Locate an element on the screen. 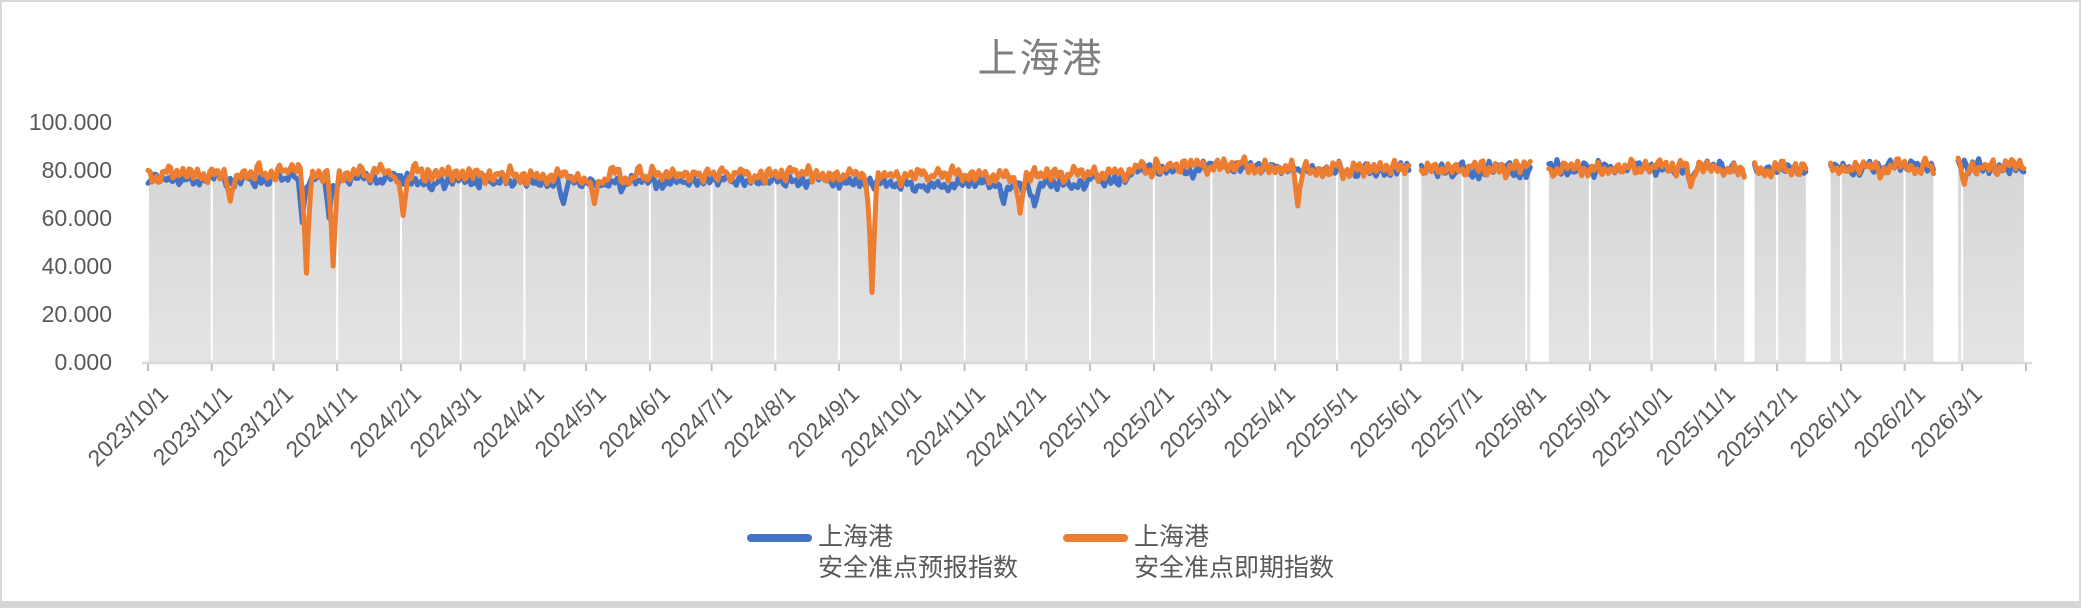 Image resolution: width=2081 pixels, height=608 pixels. y-axis-tick-label: 0.000 is located at coordinates (83, 362).